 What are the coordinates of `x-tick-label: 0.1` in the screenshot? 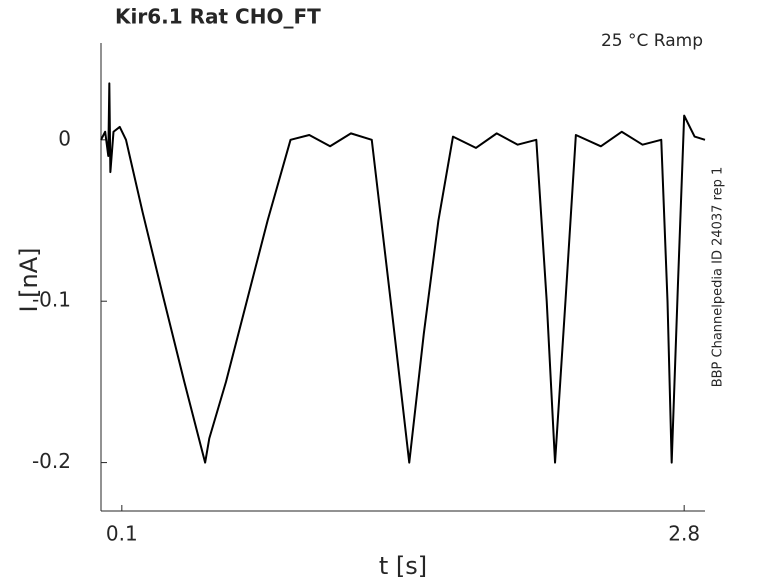 It's located at (122, 534).